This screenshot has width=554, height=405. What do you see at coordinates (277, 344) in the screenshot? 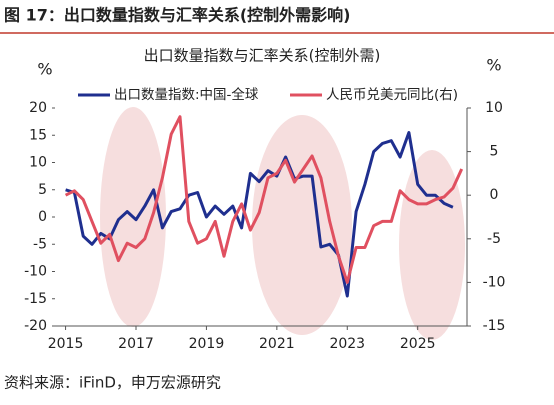
I see `x-tick-label: 2021` at bounding box center [277, 344].